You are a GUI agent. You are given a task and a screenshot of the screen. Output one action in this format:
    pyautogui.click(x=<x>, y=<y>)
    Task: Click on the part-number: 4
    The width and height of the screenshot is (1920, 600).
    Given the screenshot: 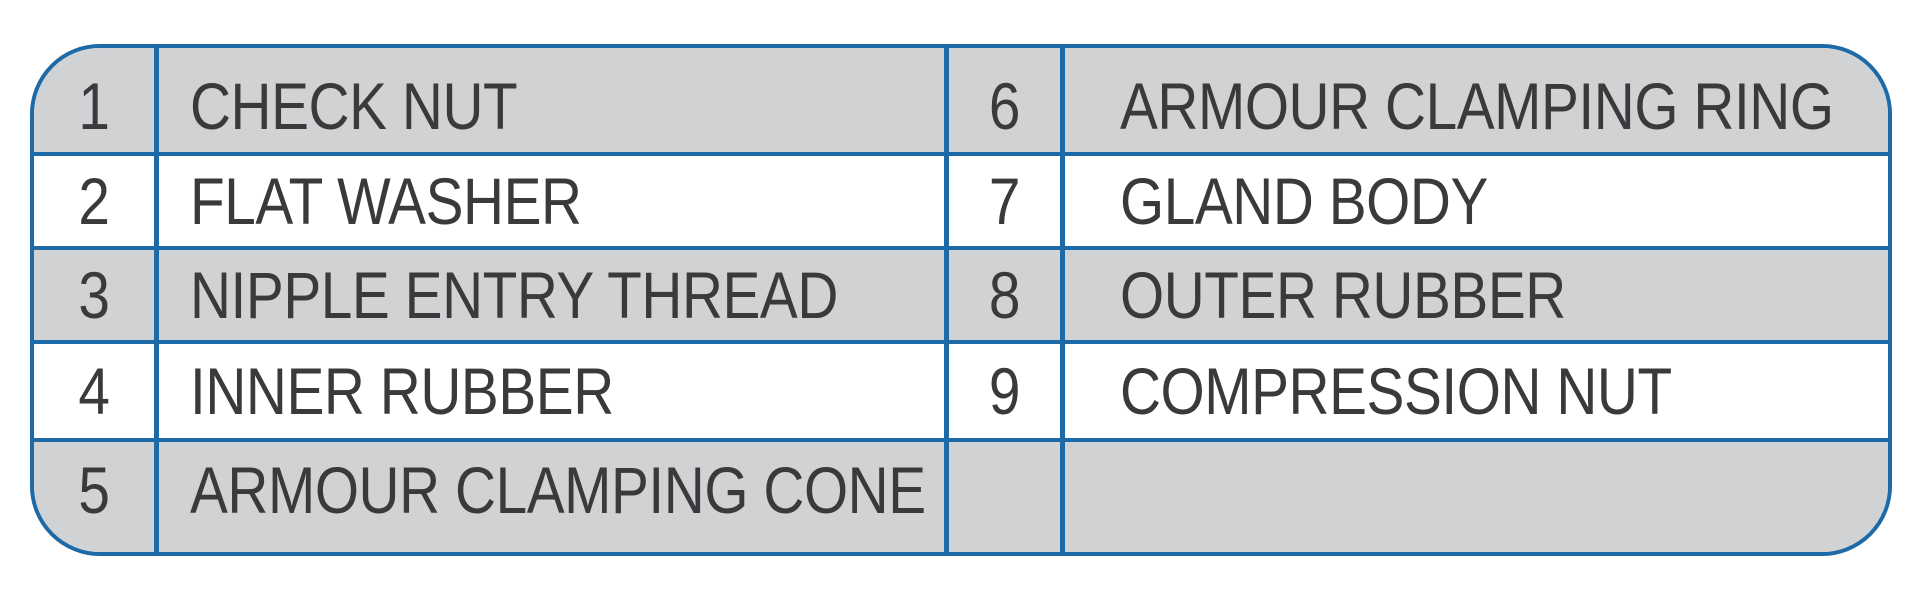 What is the action you would take?
    pyautogui.click(x=94, y=391)
    